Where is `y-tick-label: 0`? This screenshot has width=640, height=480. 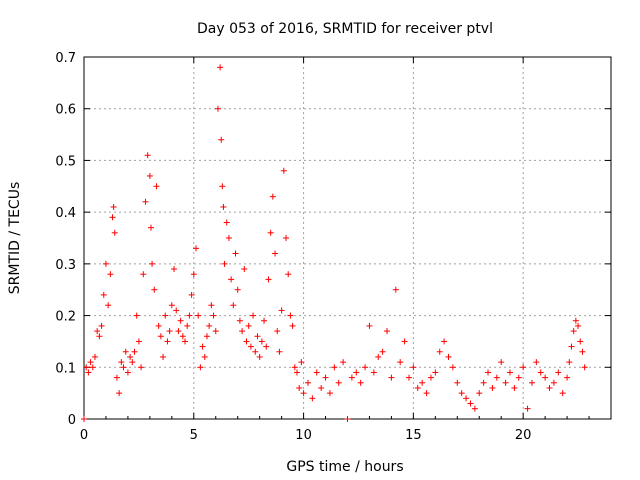
y-tick-label: 0 is located at coordinates (72, 420).